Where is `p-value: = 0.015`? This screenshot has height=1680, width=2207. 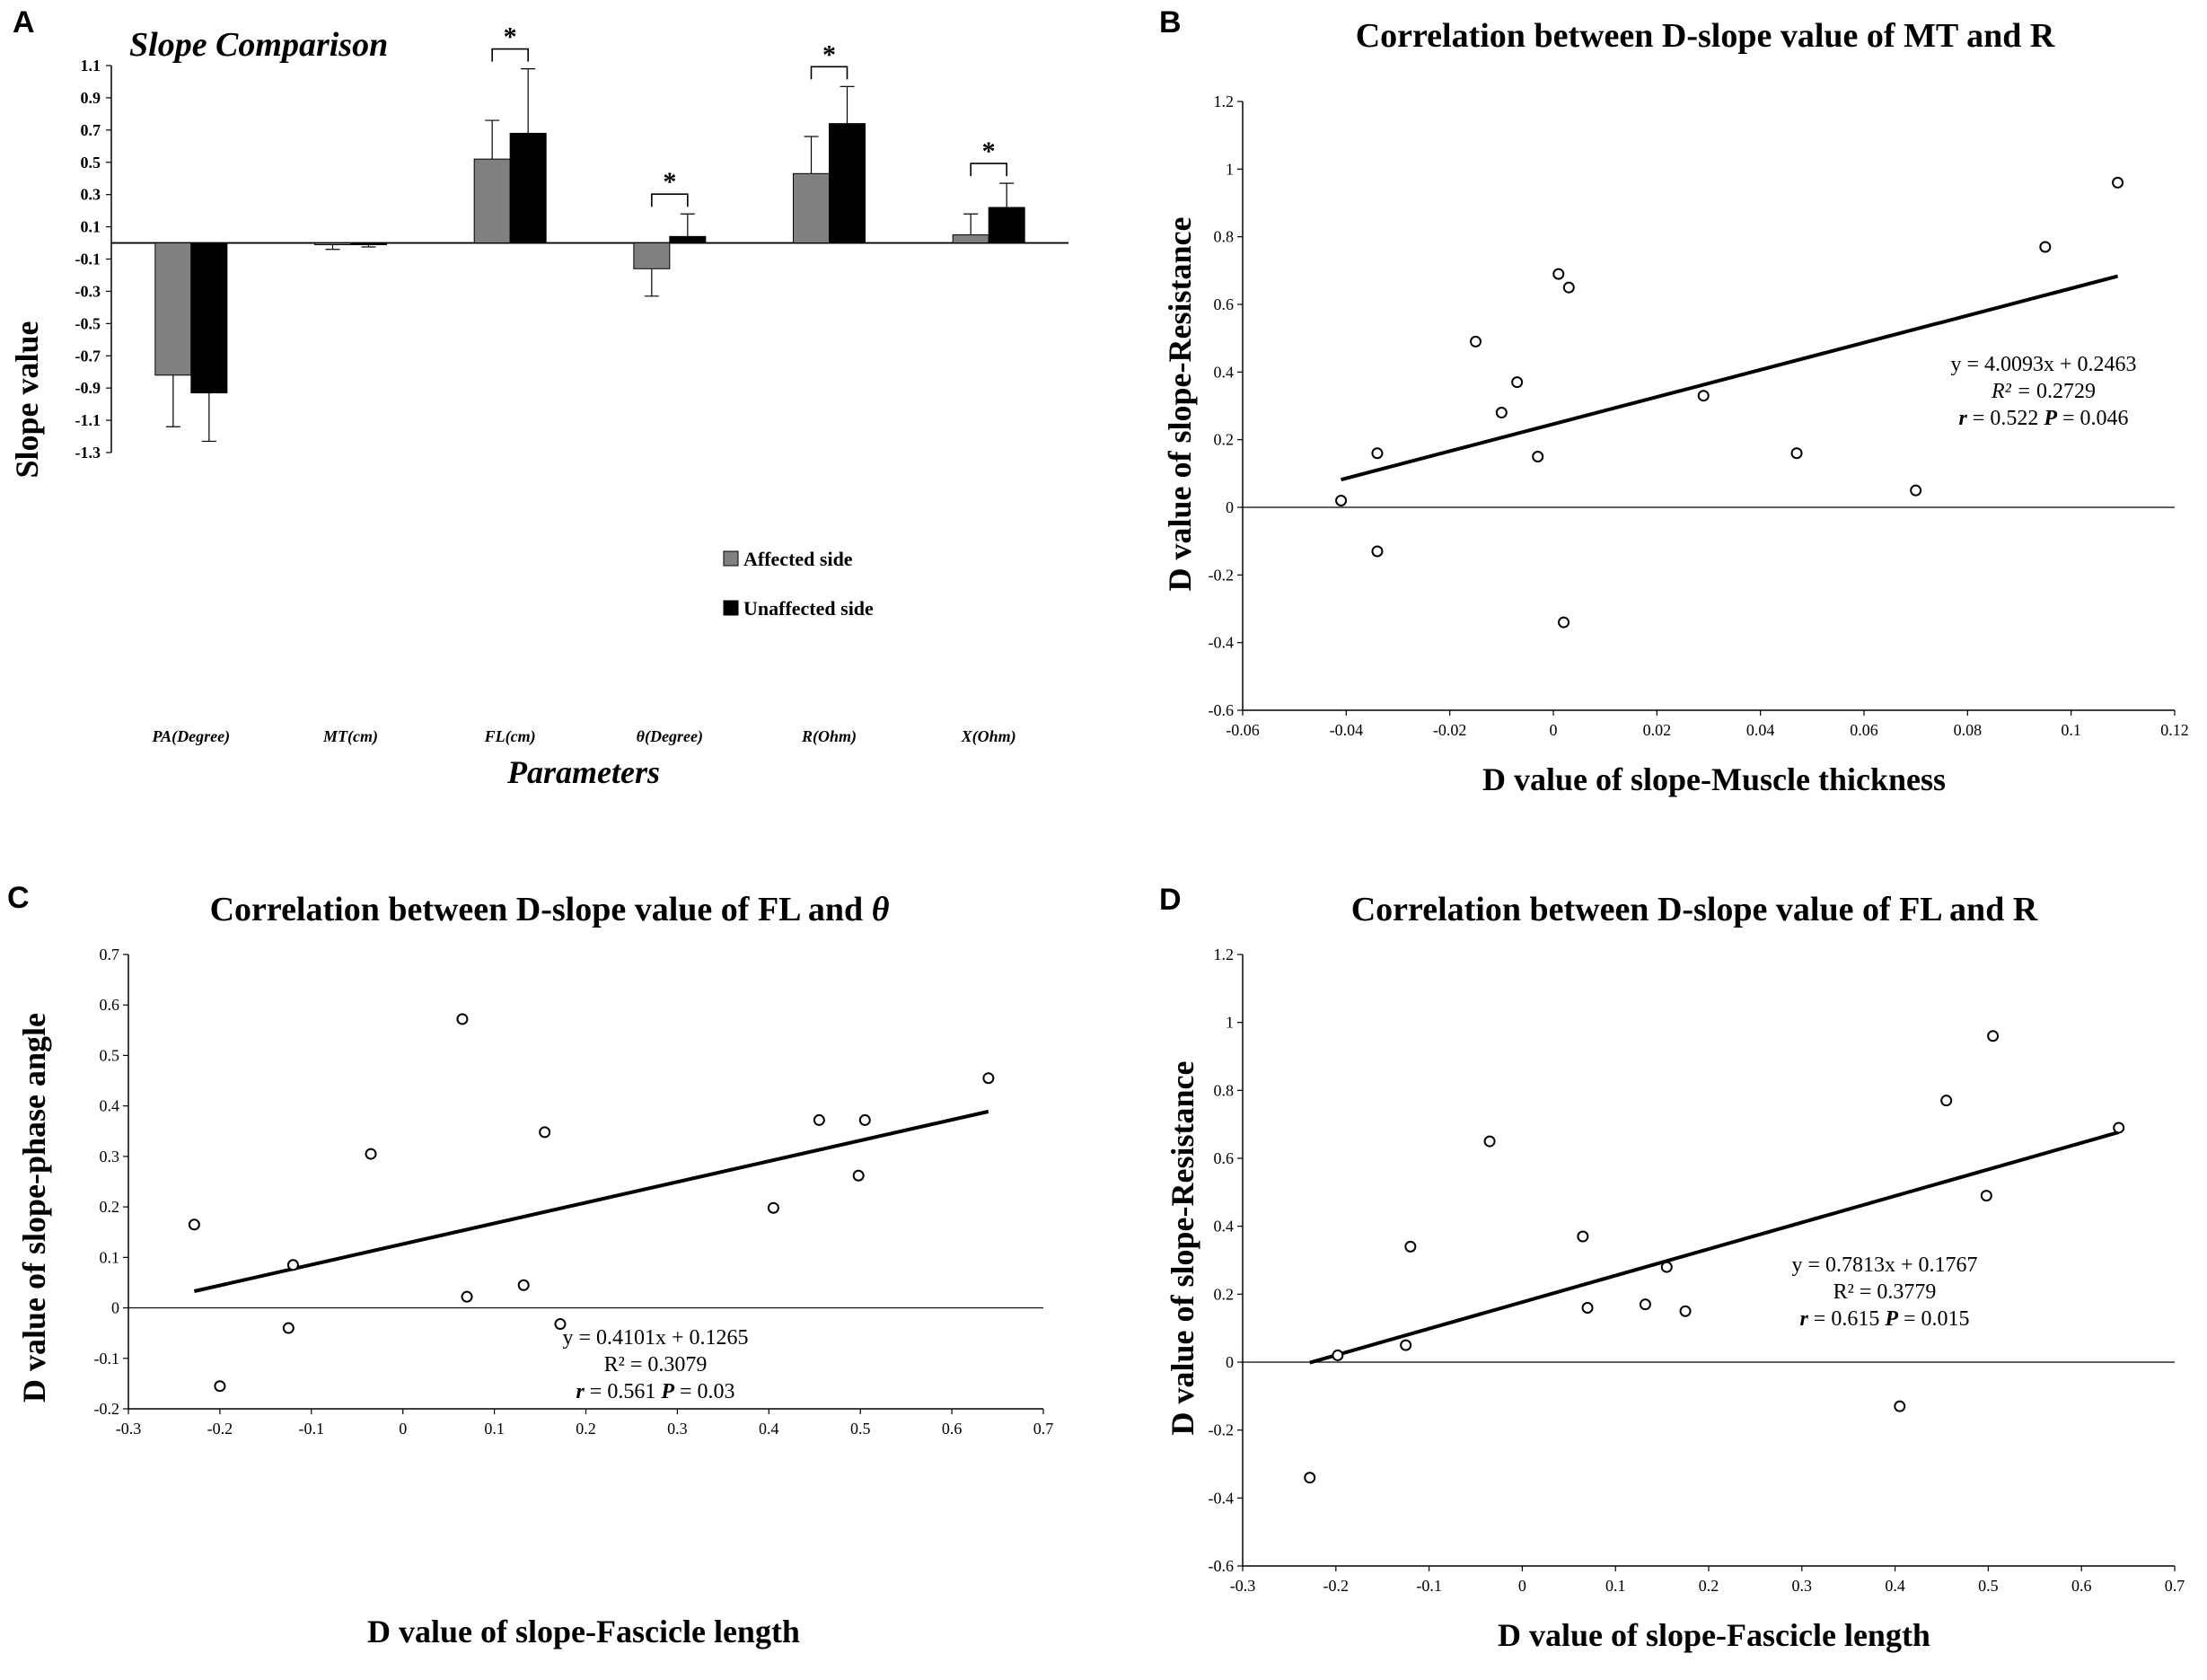 p-value: = 0.015 is located at coordinates (1934, 1319).